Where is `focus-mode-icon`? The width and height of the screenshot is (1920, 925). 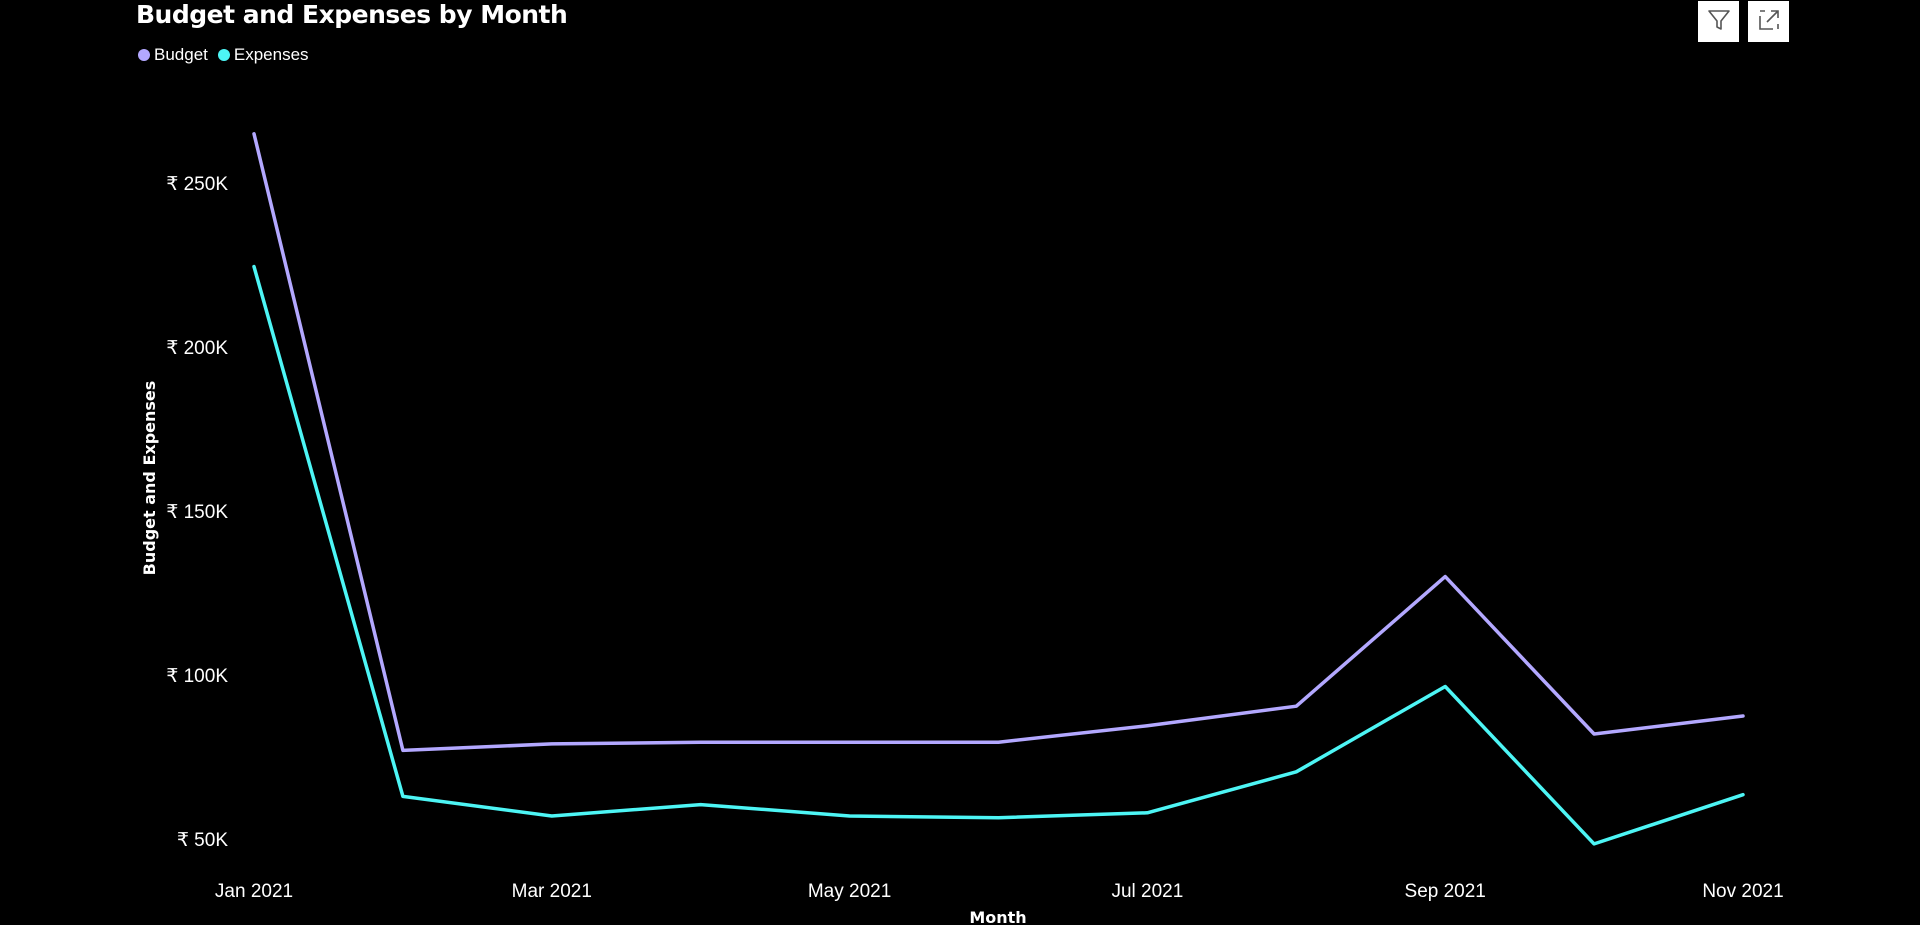
focus-mode-icon is located at coordinates (1769, 22).